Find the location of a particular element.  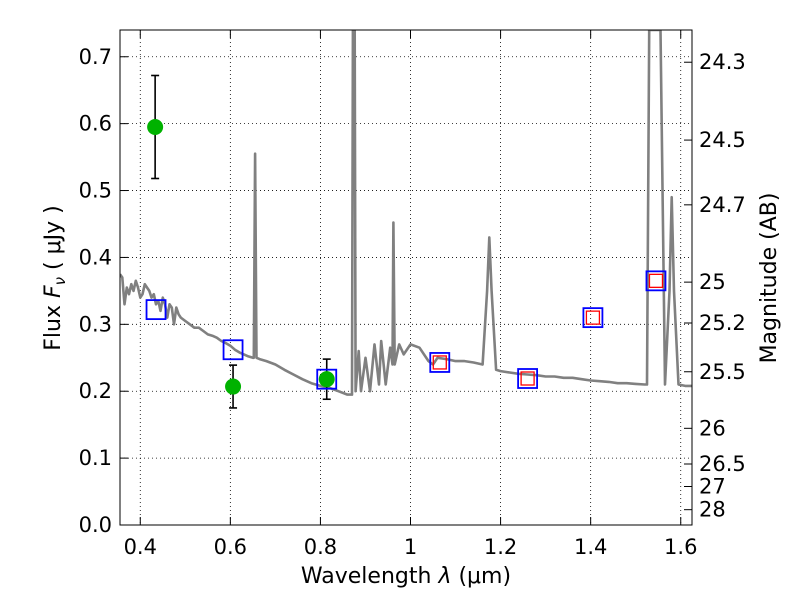

y2-tick-label: 25.2 is located at coordinates (722, 323).